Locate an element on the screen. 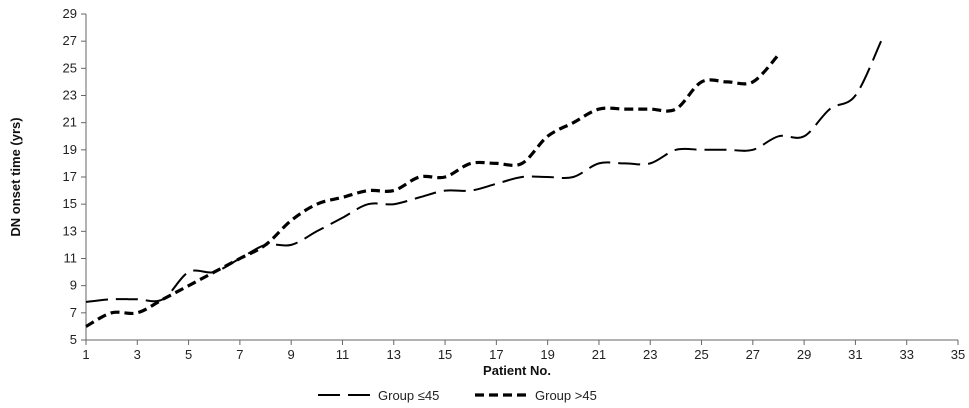 This screenshot has height=408, width=969. y-axis-ticks: 5 7 9 11 13 15 17 19 21 23 25 27 29 is located at coordinates (74, 176).